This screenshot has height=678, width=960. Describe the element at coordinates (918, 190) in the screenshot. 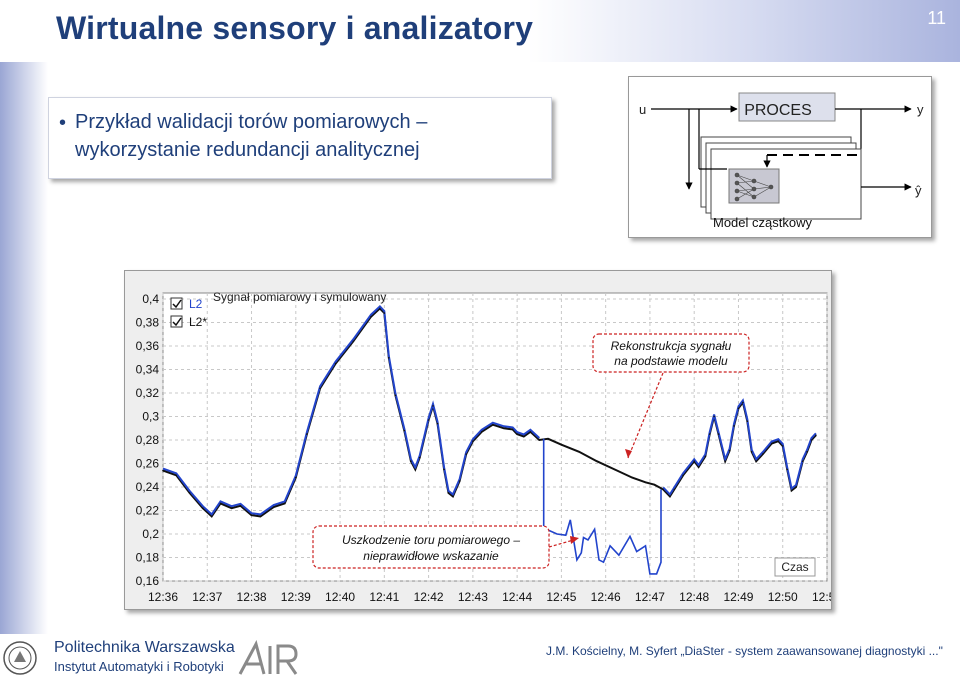

I see `estimate-label: ŷ` at that location.